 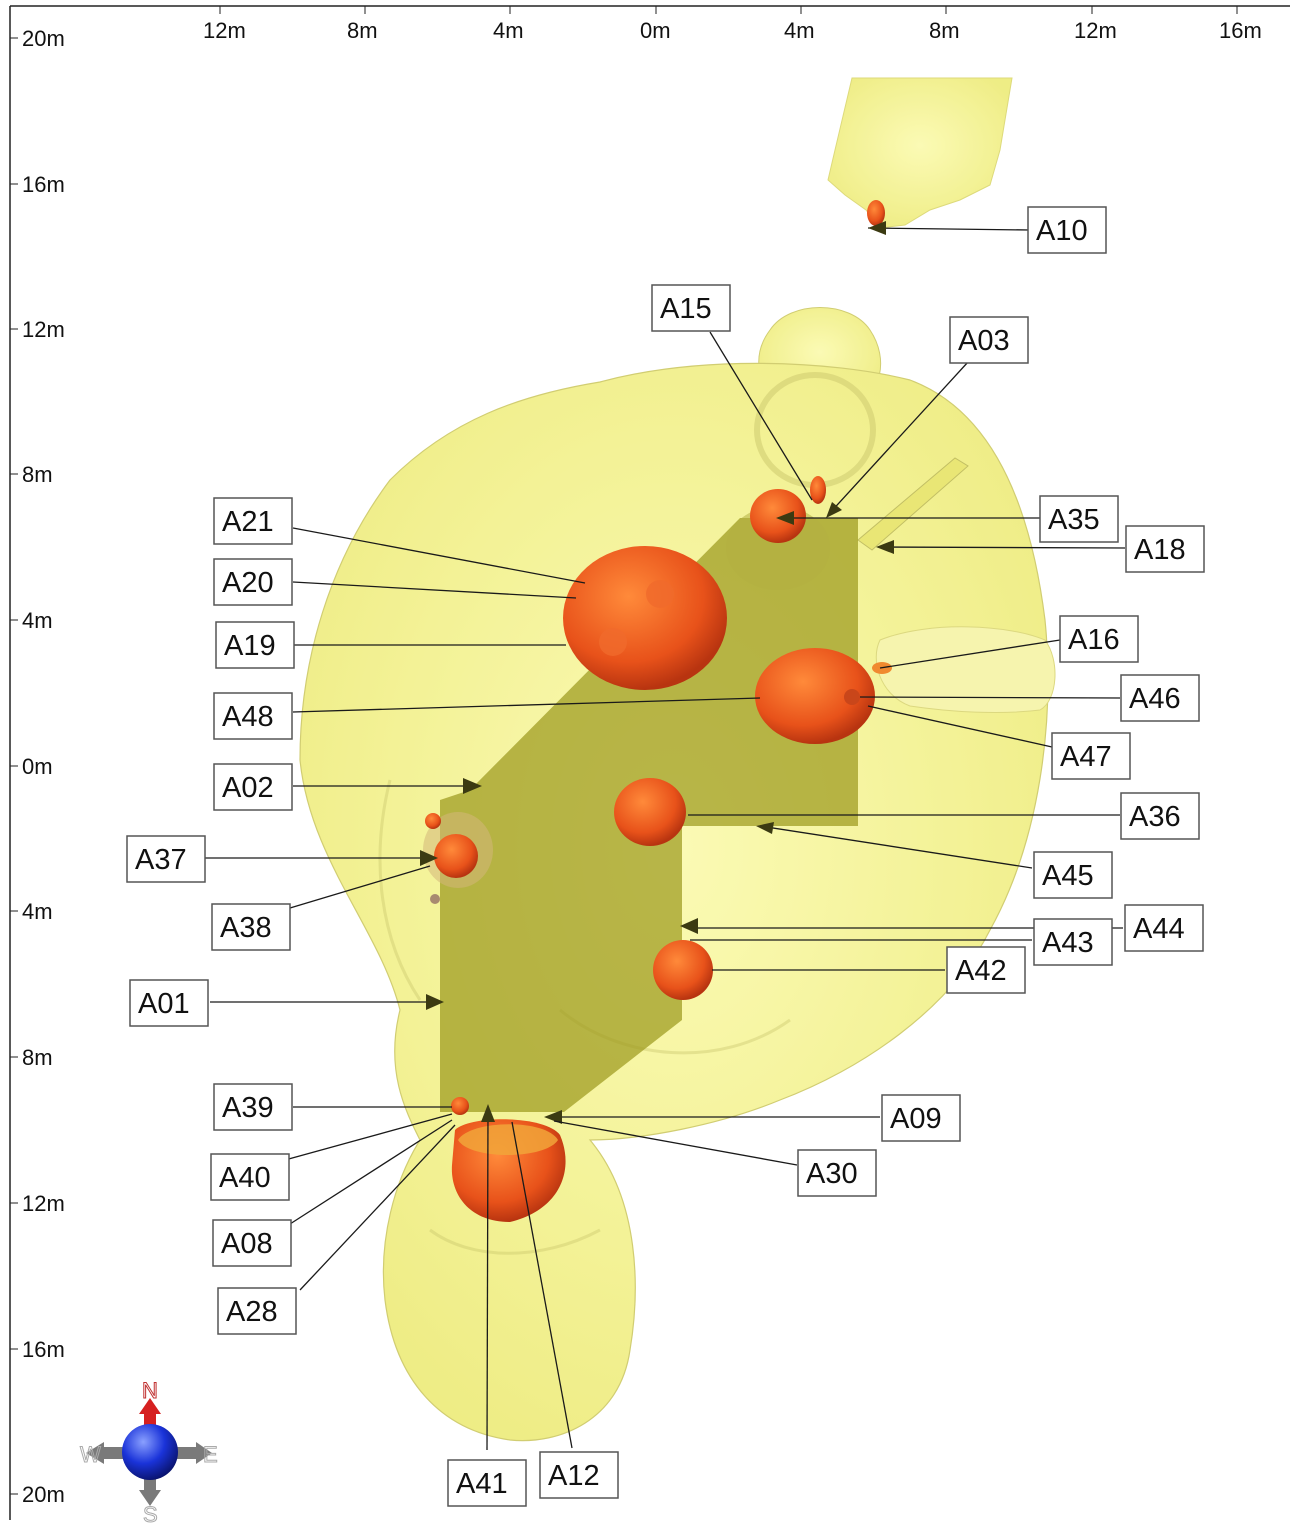 What do you see at coordinates (965, 670) in the screenshot?
I see `east-lobe` at bounding box center [965, 670].